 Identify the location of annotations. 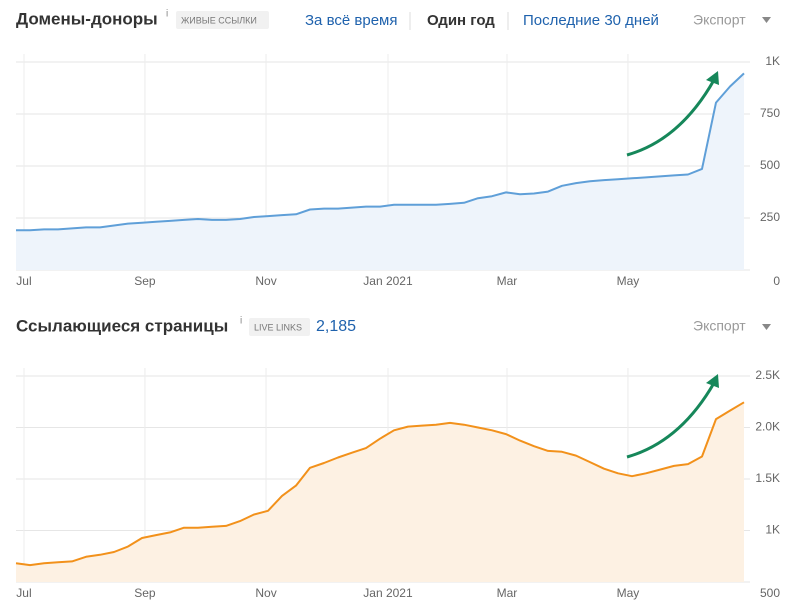
(672, 265).